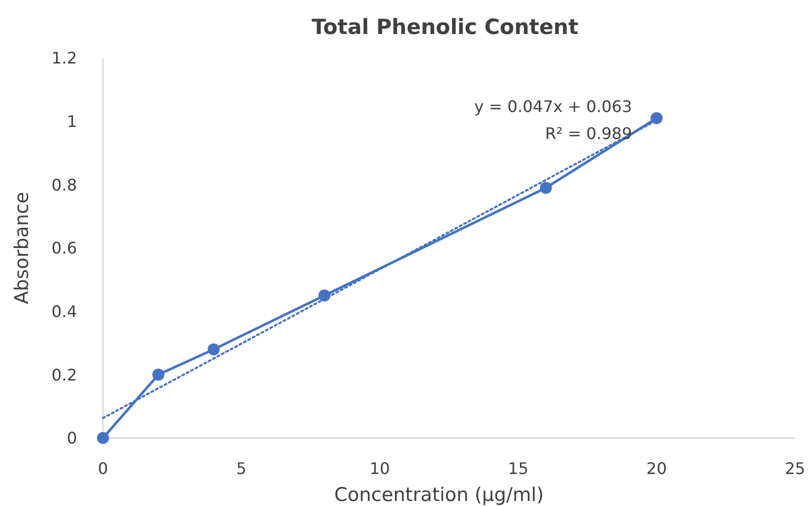 Image resolution: width=810 pixels, height=506 pixels. Describe the element at coordinates (71, 438) in the screenshot. I see `y-tick-label: 0` at that location.